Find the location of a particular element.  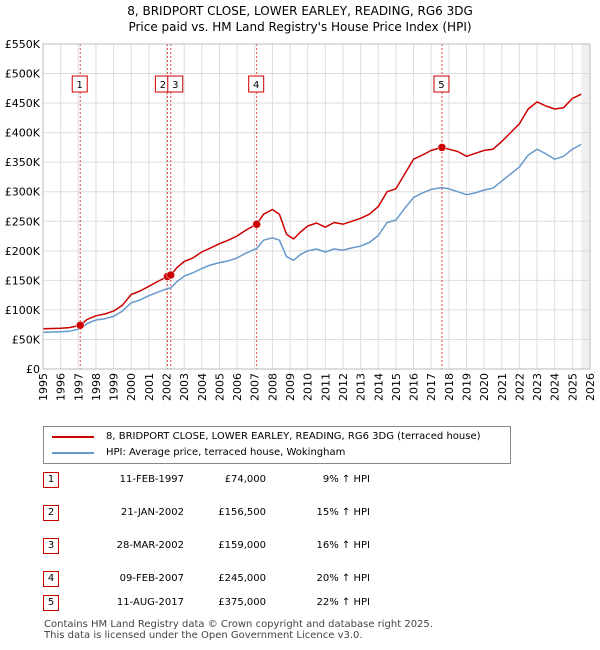

x-tick-label: 2007 is located at coordinates (255, 387).